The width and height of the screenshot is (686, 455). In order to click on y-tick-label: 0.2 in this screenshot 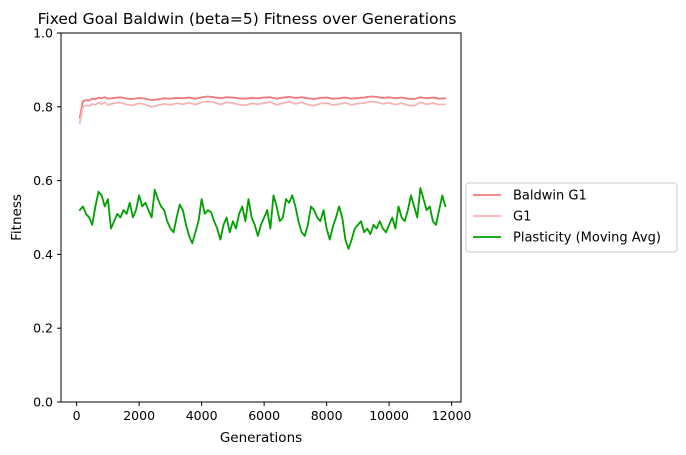, I will do `click(43, 328)`.